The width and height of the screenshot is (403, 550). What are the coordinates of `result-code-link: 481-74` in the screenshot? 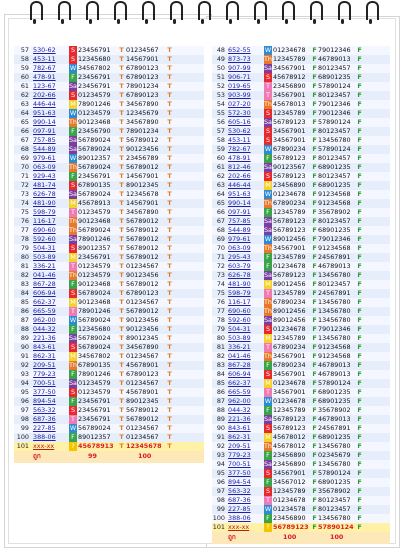 It's located at (44, 185).